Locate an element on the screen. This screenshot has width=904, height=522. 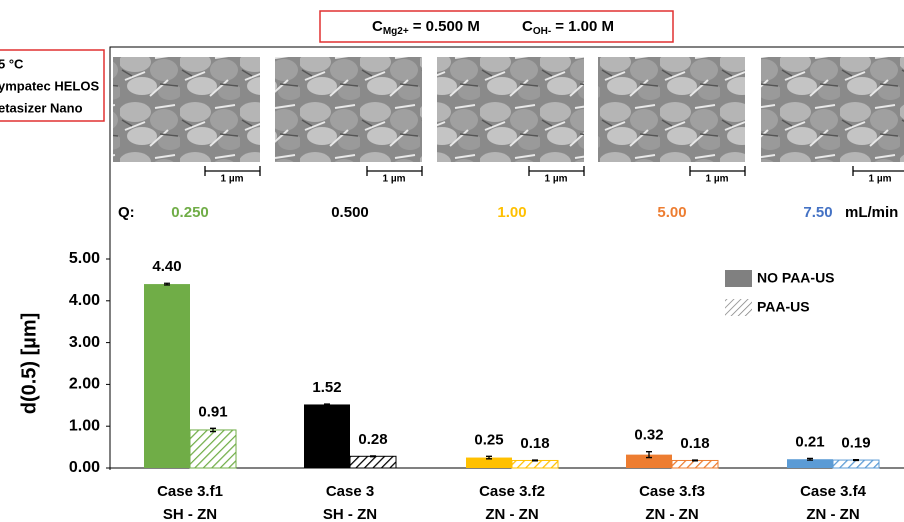
conditions-box is located at coordinates (496, 26).